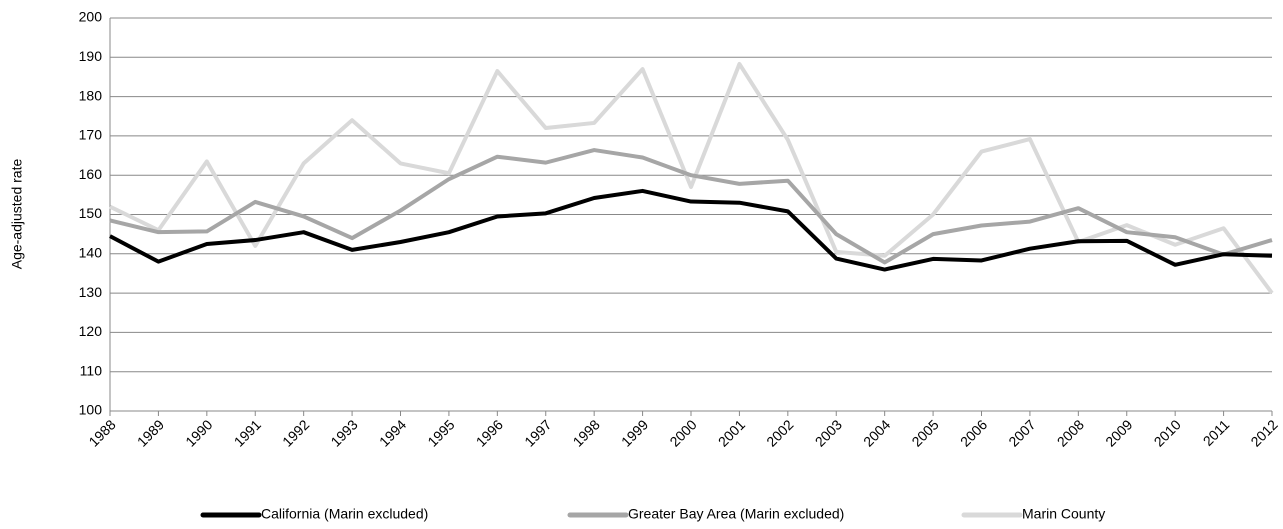 The width and height of the screenshot is (1283, 529). Describe the element at coordinates (1063, 514) in the screenshot. I see `legend-label: Marin County` at that location.